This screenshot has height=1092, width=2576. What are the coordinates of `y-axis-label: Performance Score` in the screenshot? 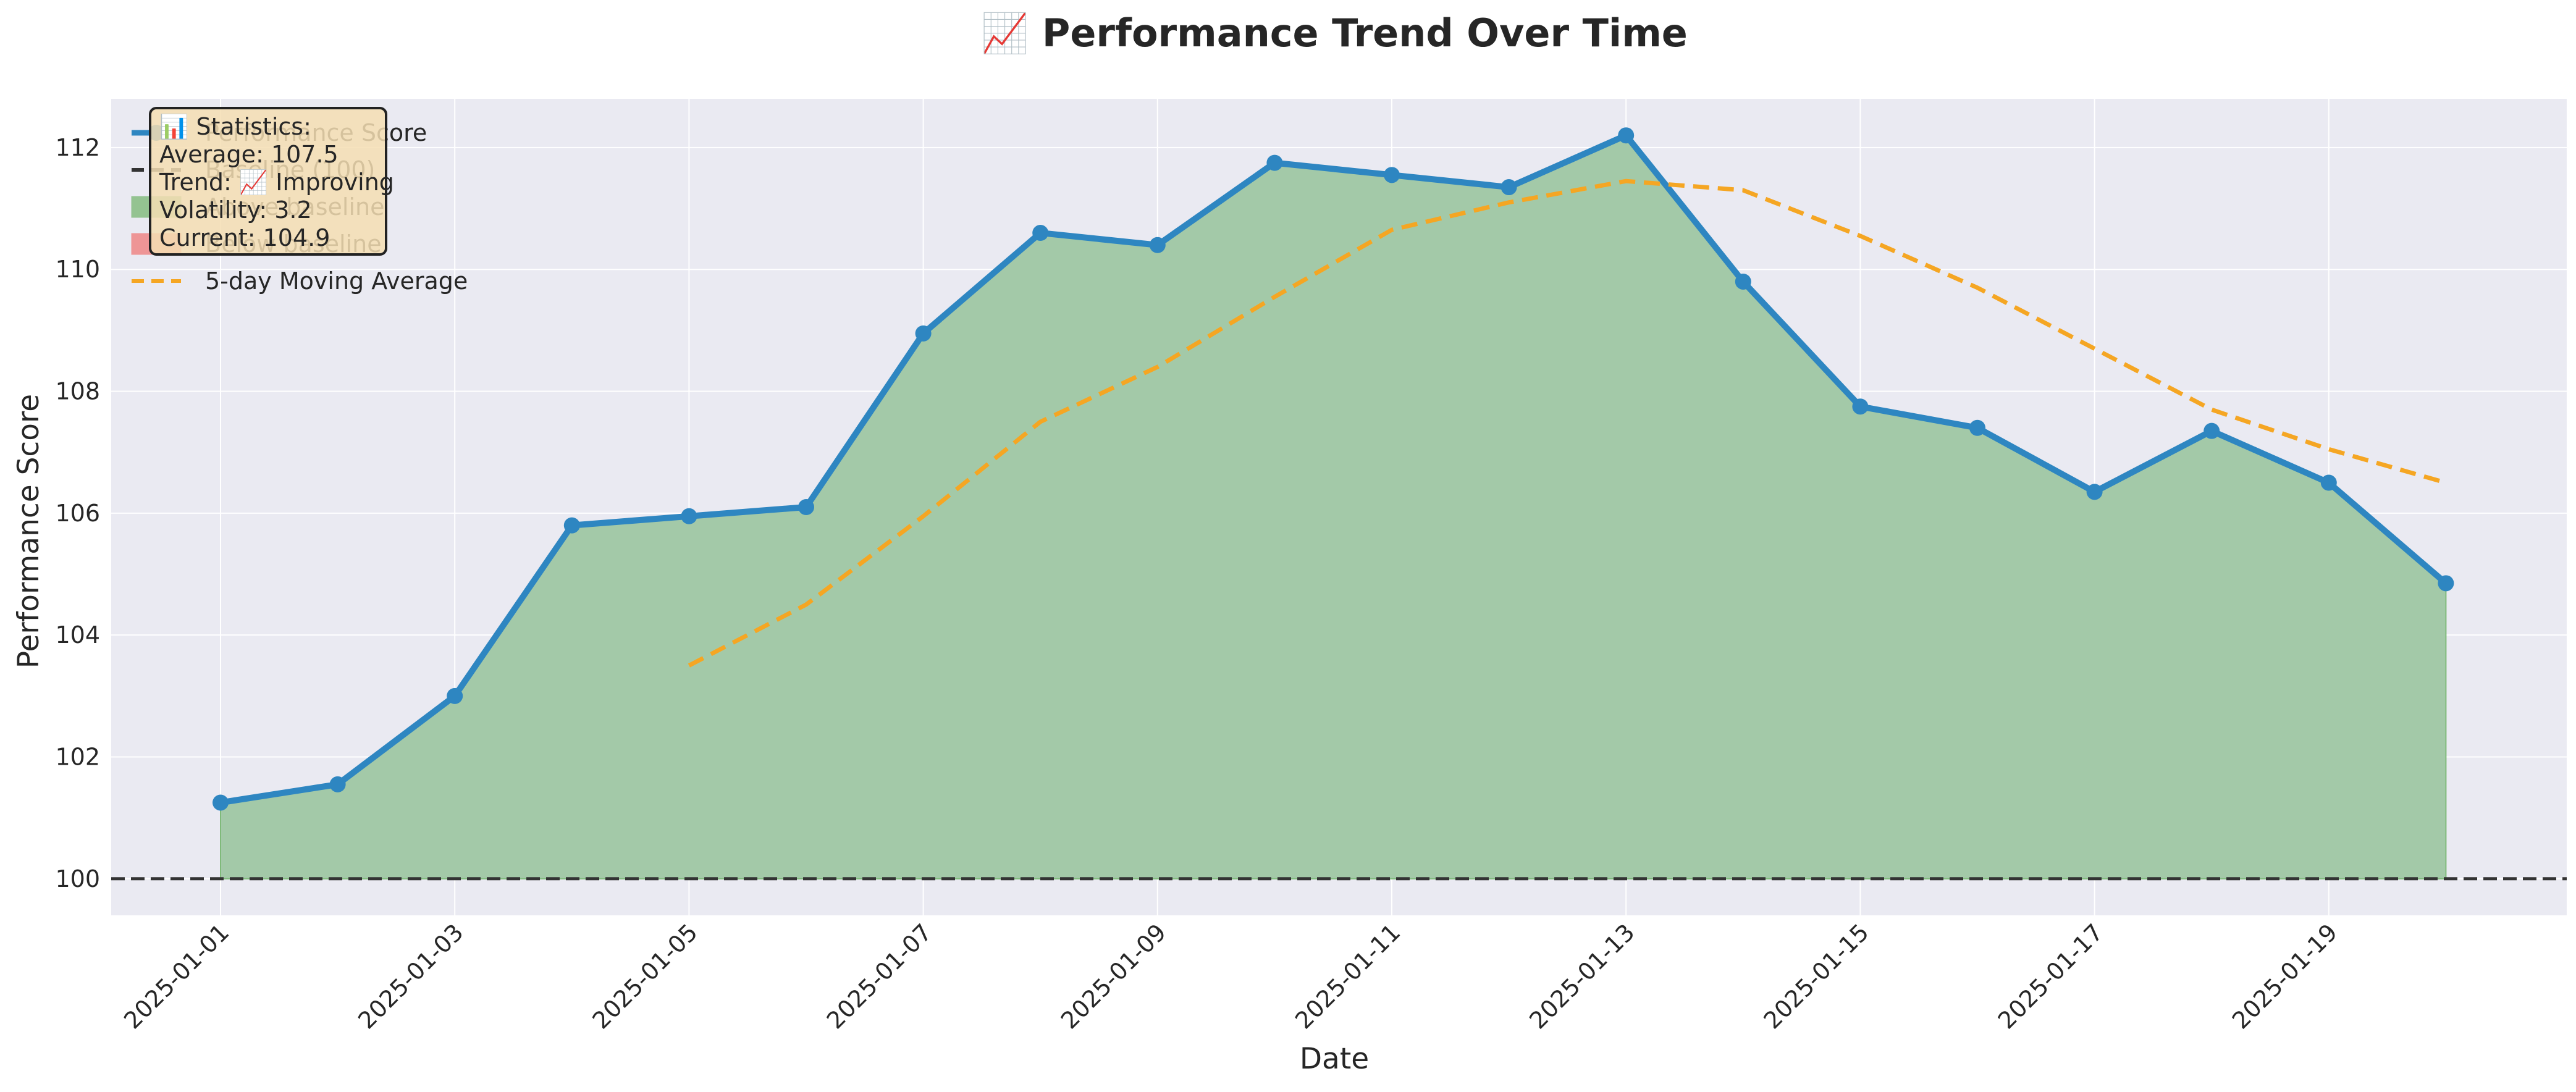 It's located at (29, 531).